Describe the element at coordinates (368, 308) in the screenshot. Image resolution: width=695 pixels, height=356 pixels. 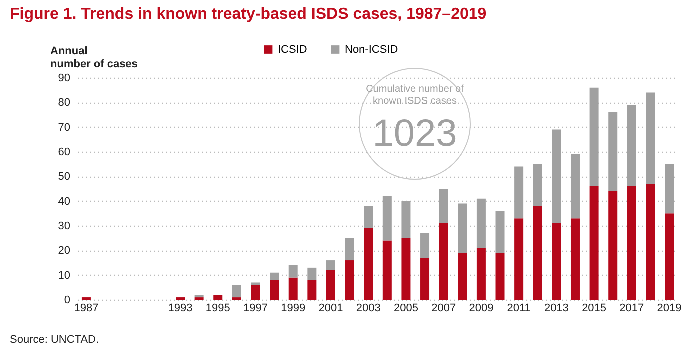
I see `x-tick-label: 2003` at that location.